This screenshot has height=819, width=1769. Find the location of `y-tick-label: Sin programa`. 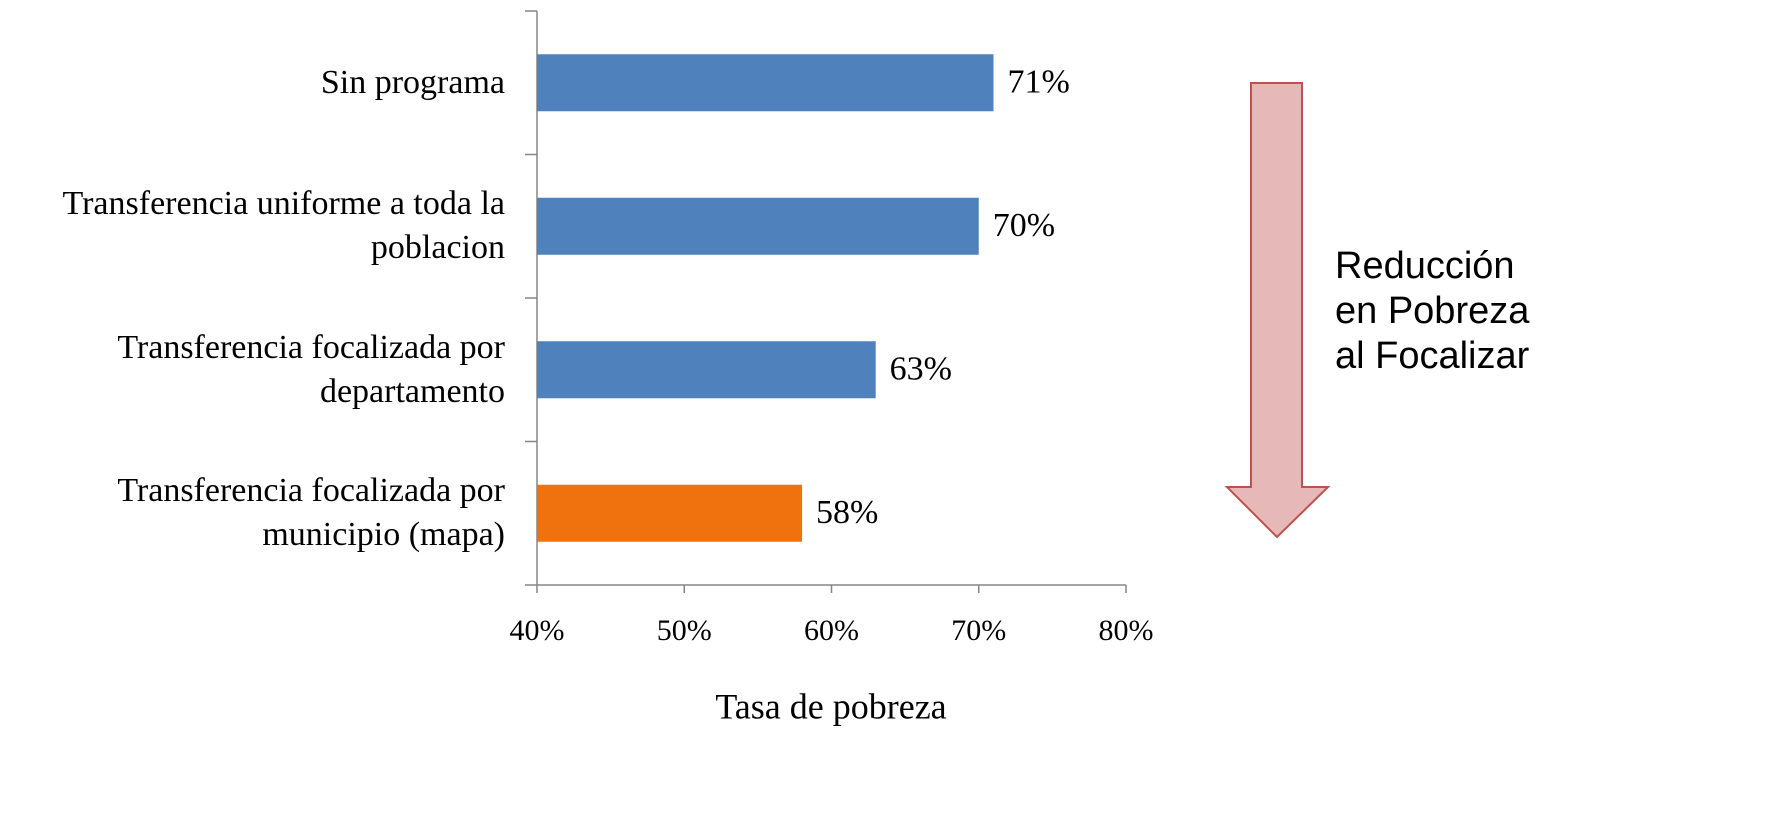

y-tick-label: Sin programa is located at coordinates (412, 82).